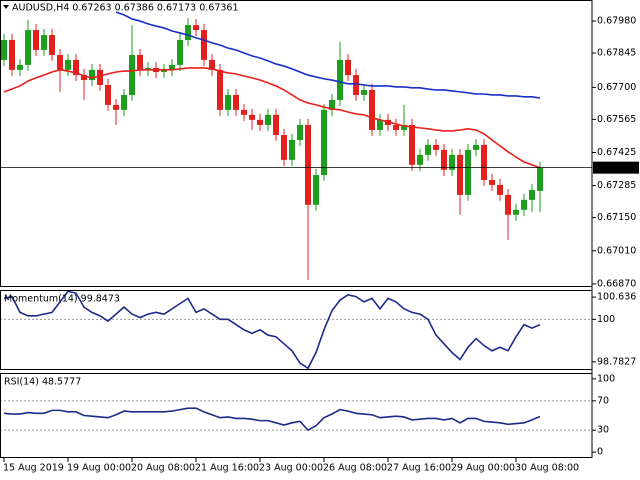 The width and height of the screenshot is (640, 480). I want to click on y-tick-label: 0.67150, so click(616, 217).